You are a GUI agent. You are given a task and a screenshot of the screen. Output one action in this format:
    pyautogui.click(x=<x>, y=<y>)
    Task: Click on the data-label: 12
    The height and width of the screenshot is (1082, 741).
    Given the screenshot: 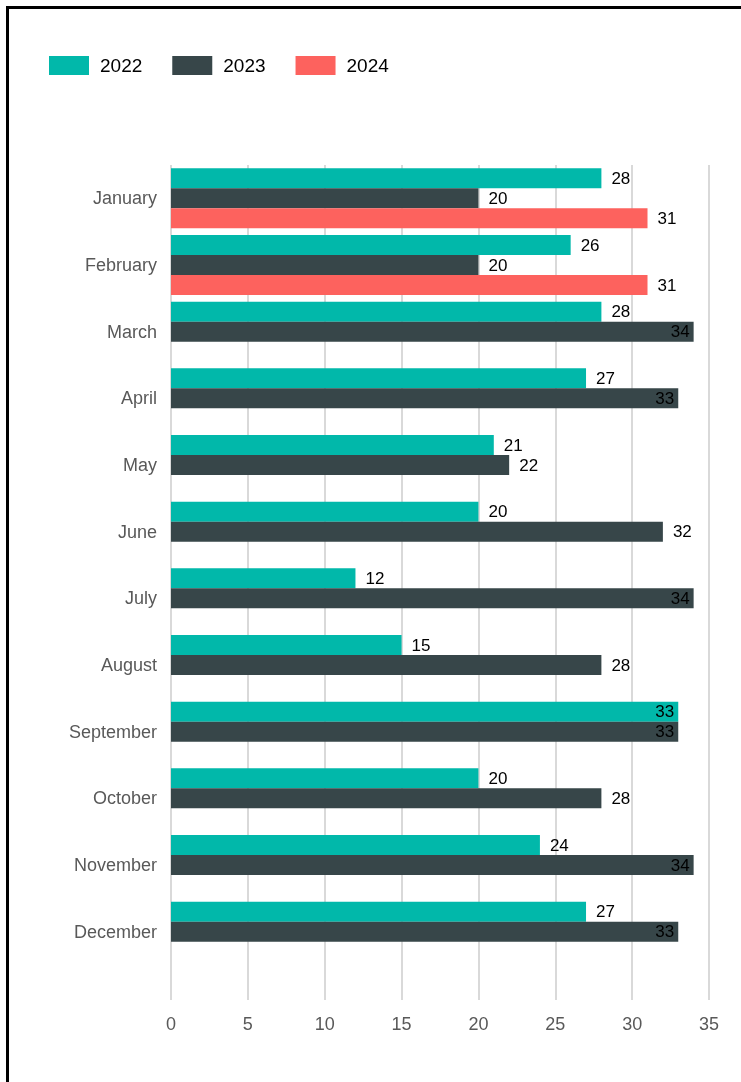 What is the action you would take?
    pyautogui.click(x=375, y=578)
    